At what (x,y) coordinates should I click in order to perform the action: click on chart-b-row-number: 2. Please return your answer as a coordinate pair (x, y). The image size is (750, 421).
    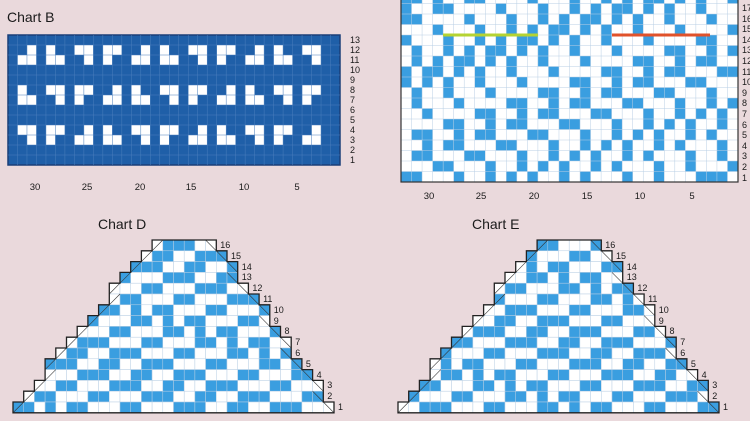
    Looking at the image, I should click on (353, 150).